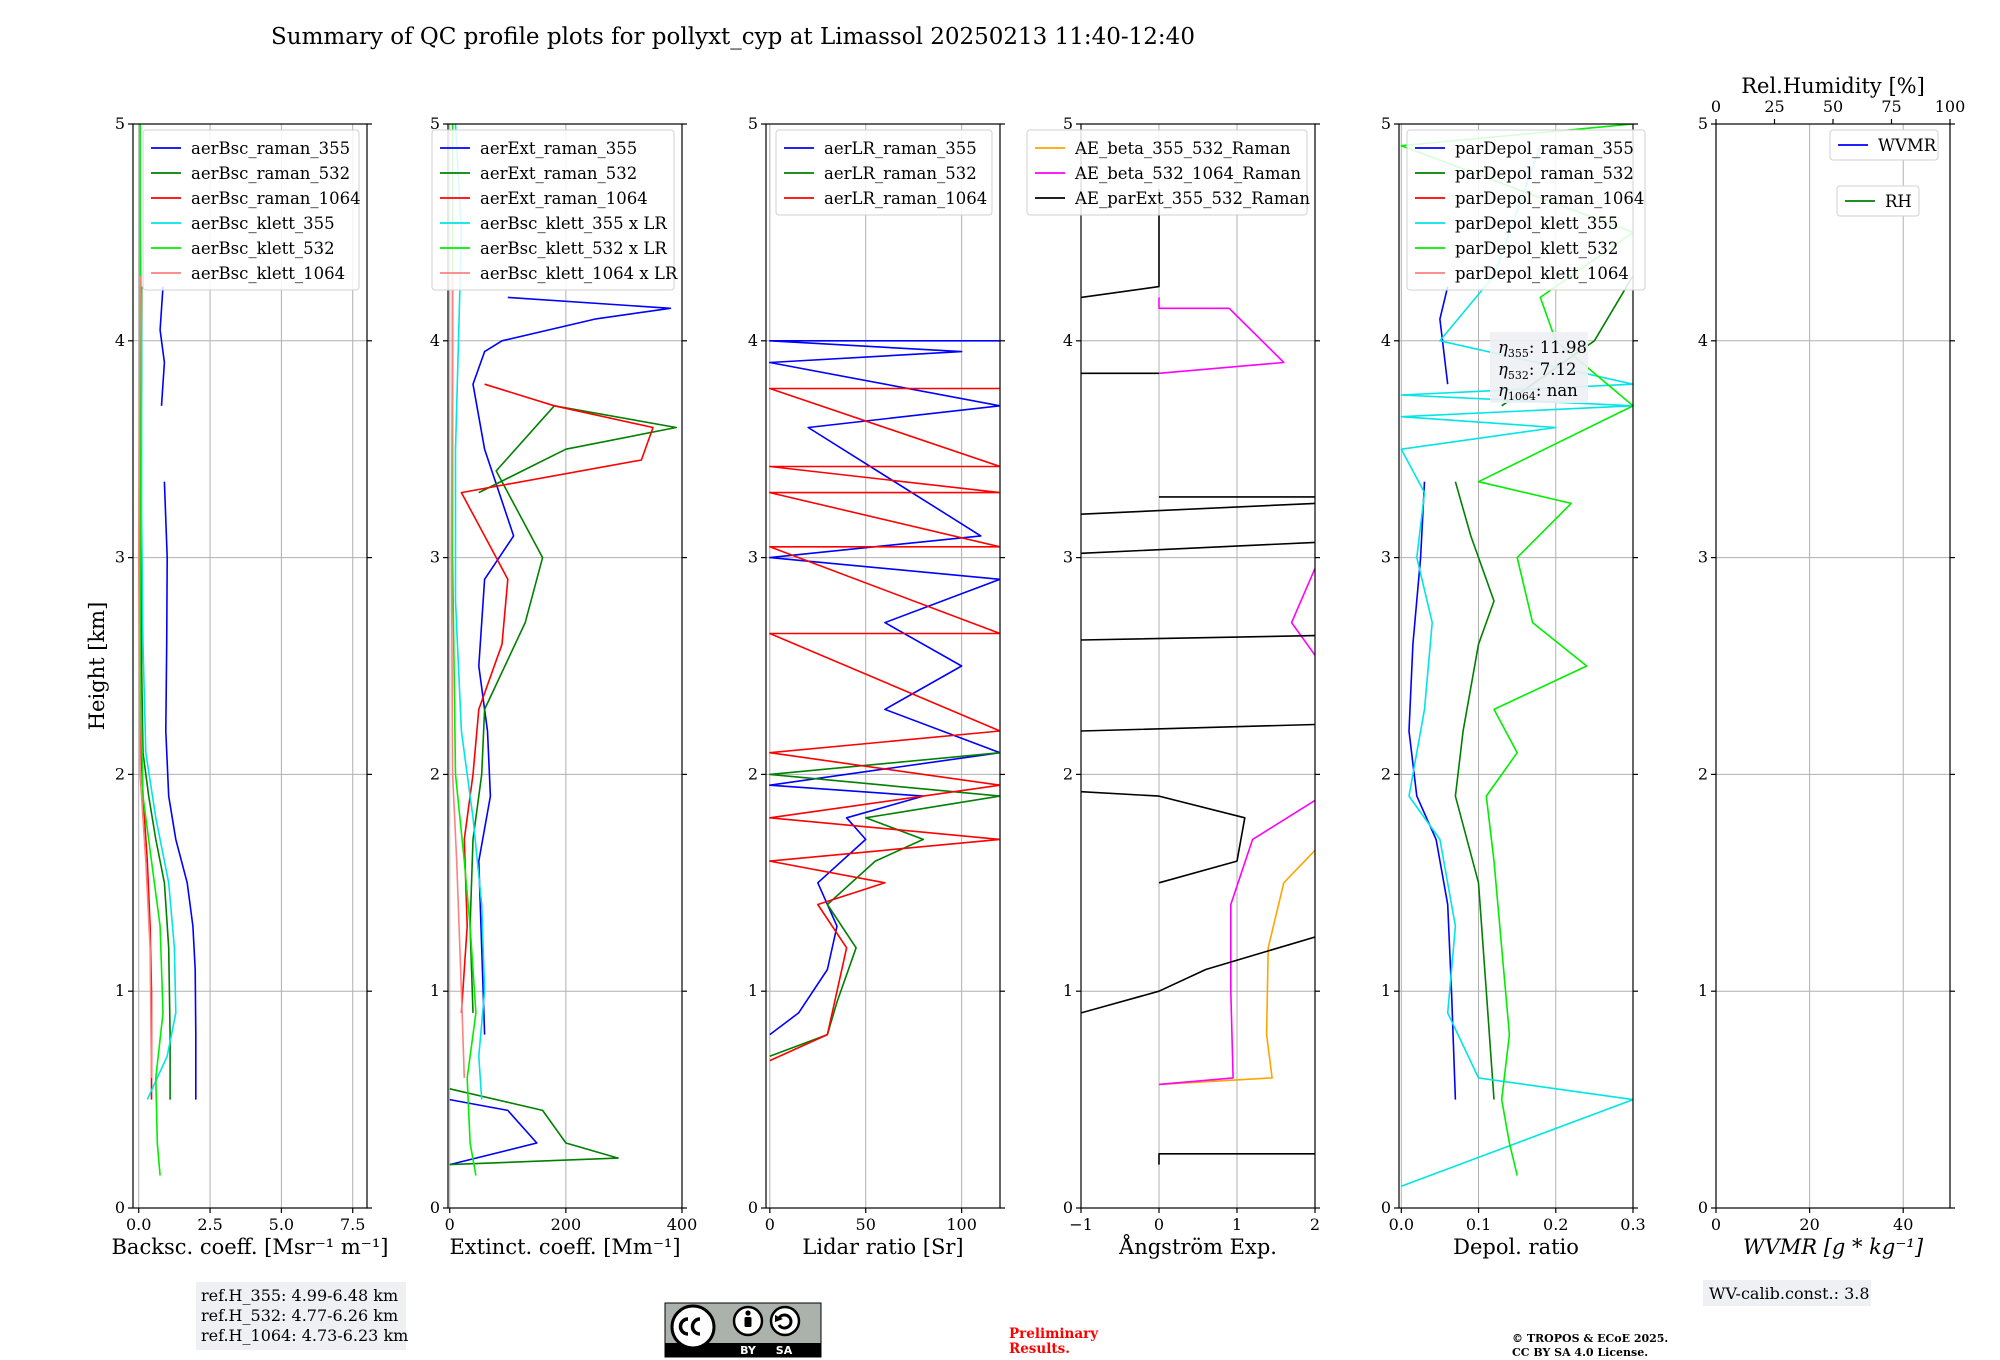 This screenshot has height=1360, width=2000. Describe the element at coordinates (209, 1224) in the screenshot. I see `x-tick-label: 2.5` at that location.